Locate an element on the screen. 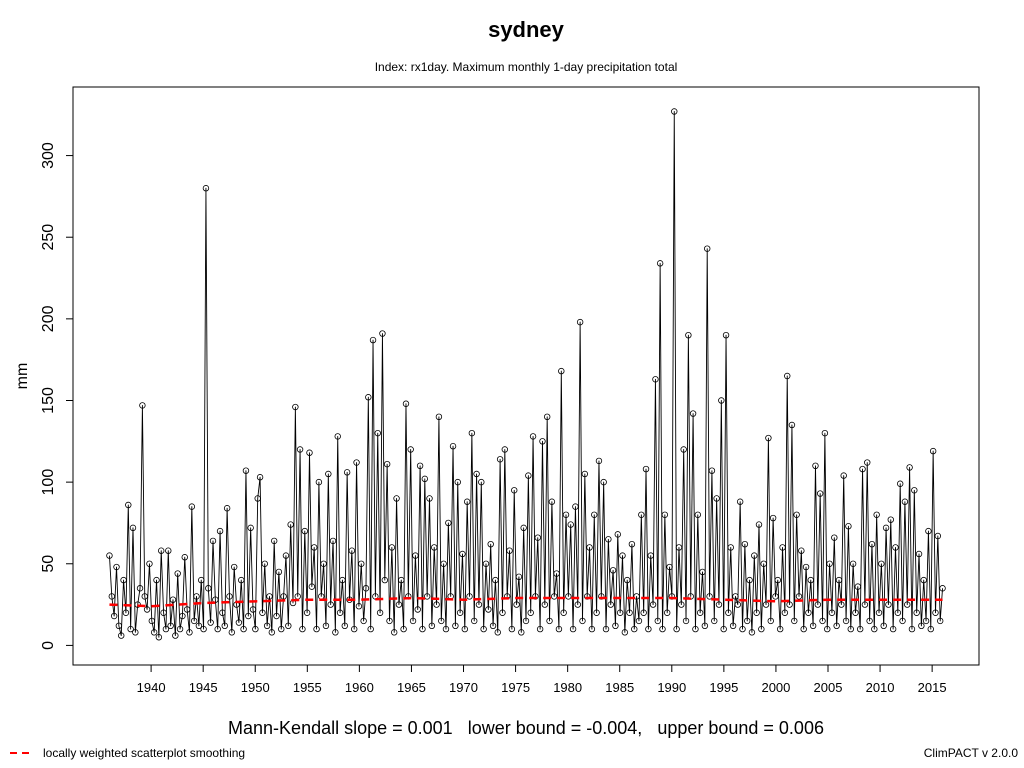 The width and height of the screenshot is (1024, 768). x-tick-label: 1970 is located at coordinates (463, 687).